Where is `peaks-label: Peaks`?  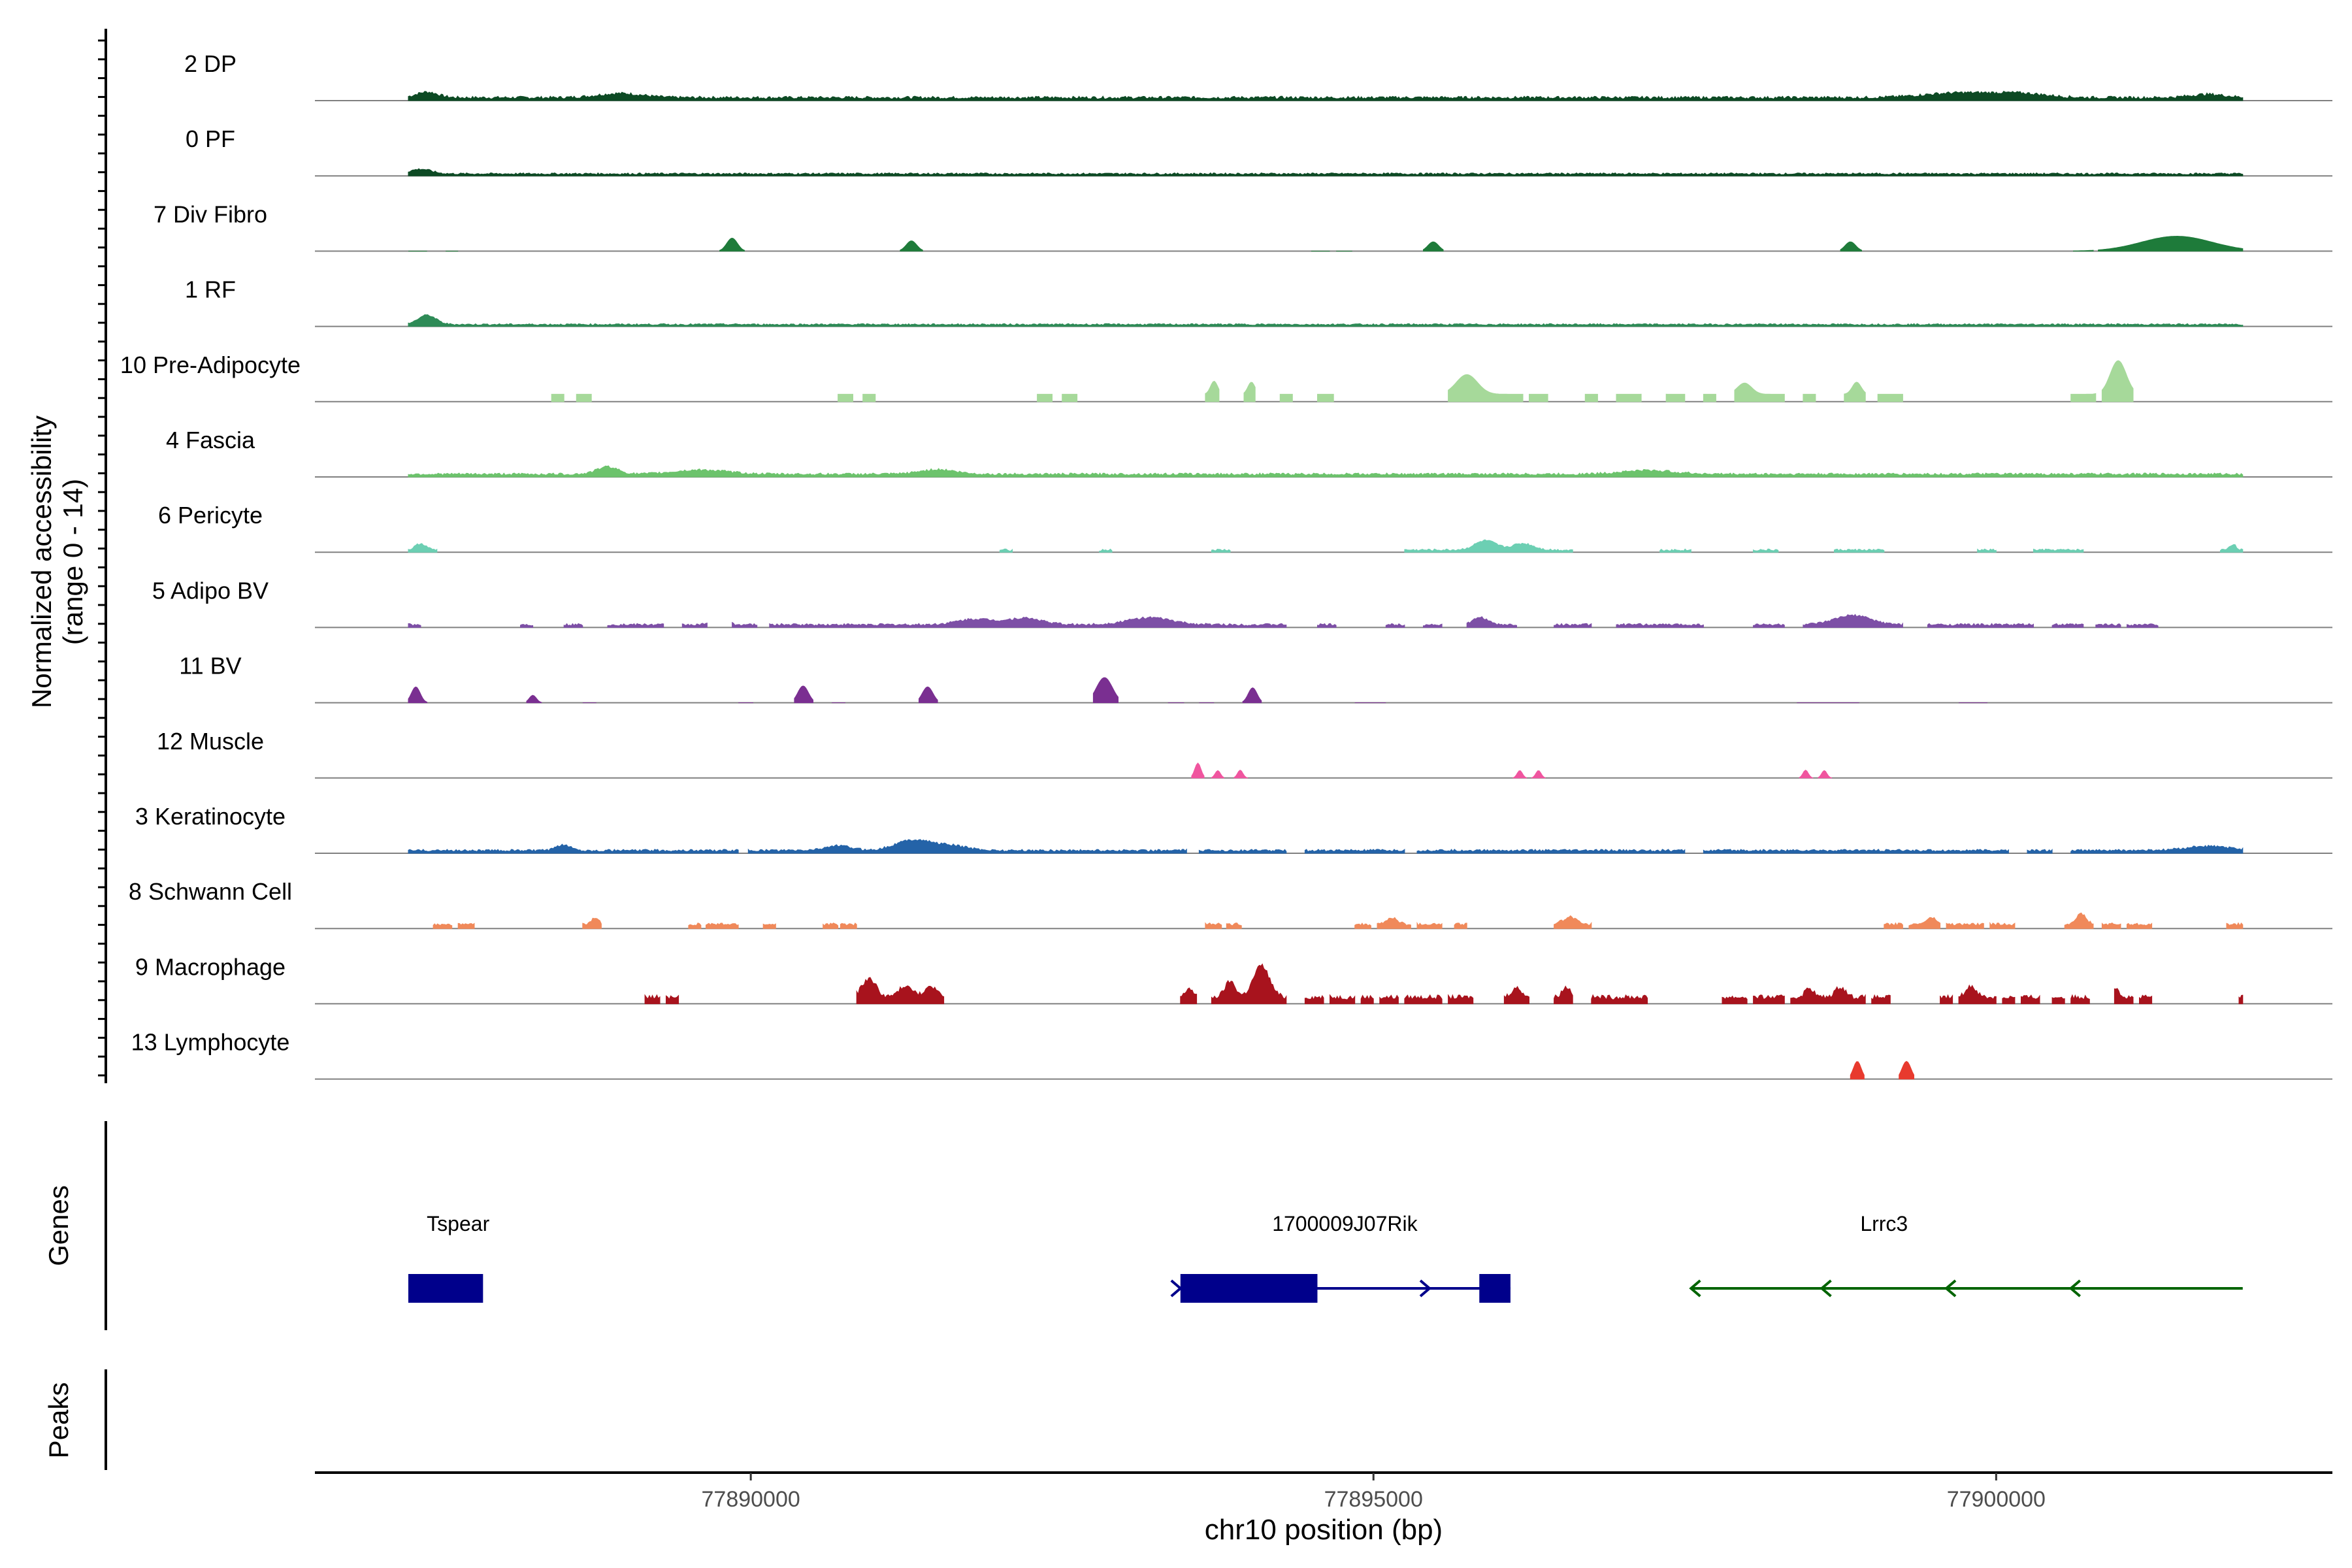
peaks-label: Peaks is located at coordinates (58, 1420).